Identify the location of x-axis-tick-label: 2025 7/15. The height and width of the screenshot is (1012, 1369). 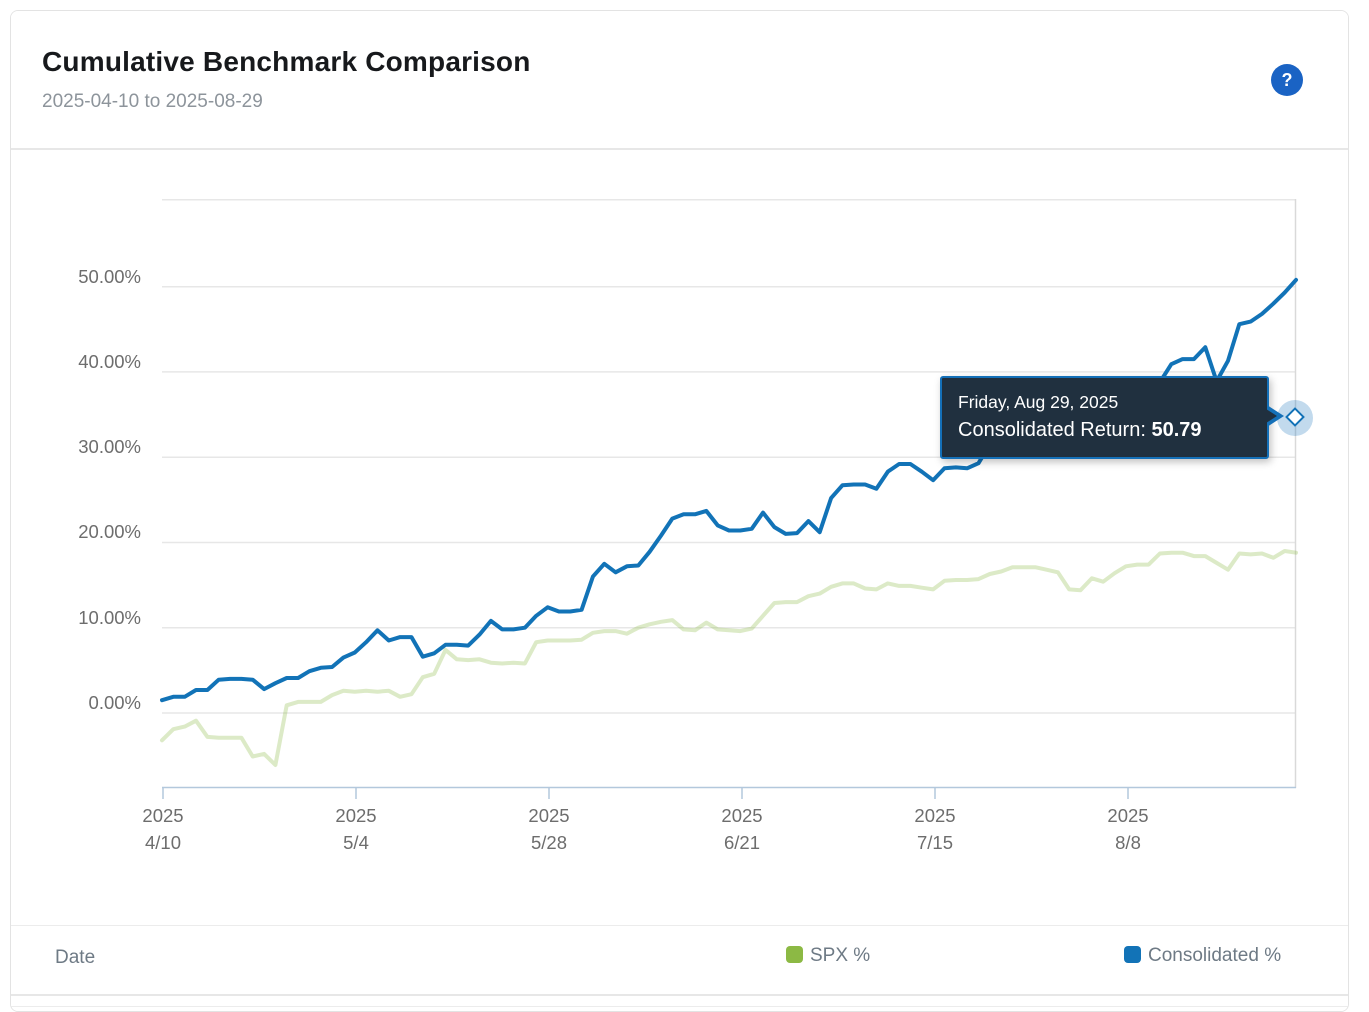
(935, 829).